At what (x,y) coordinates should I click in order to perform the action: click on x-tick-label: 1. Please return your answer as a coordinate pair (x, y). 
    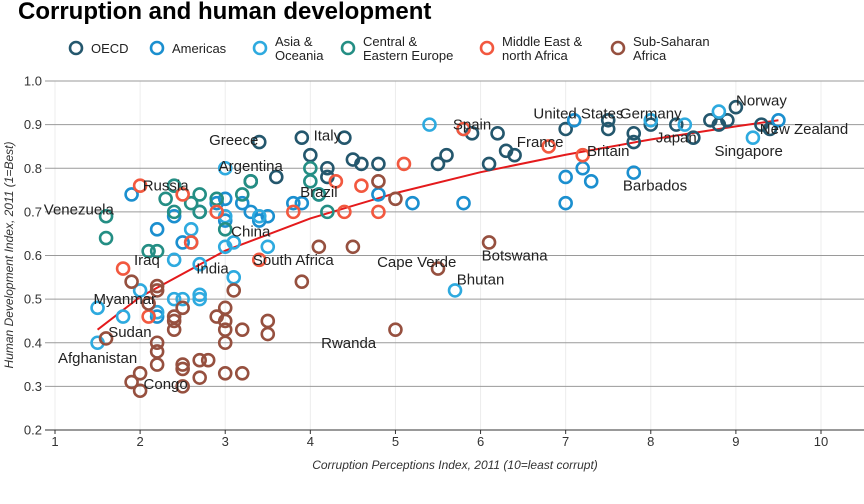
    Looking at the image, I should click on (54, 441).